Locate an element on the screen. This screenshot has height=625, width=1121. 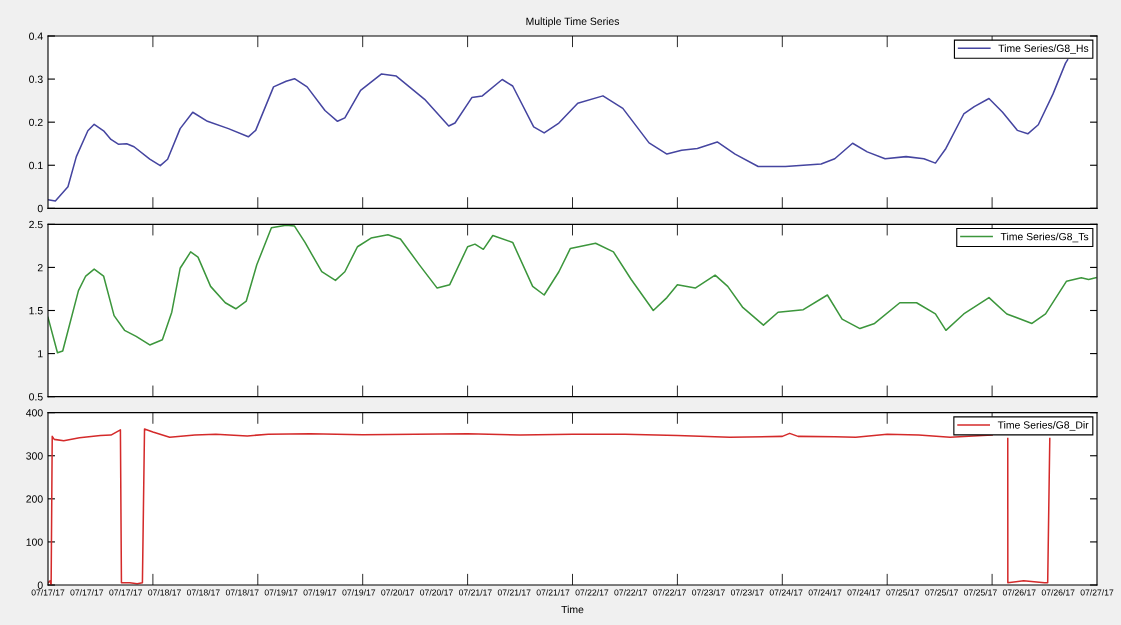
y-tick-label: 2.5 is located at coordinates (36, 224).